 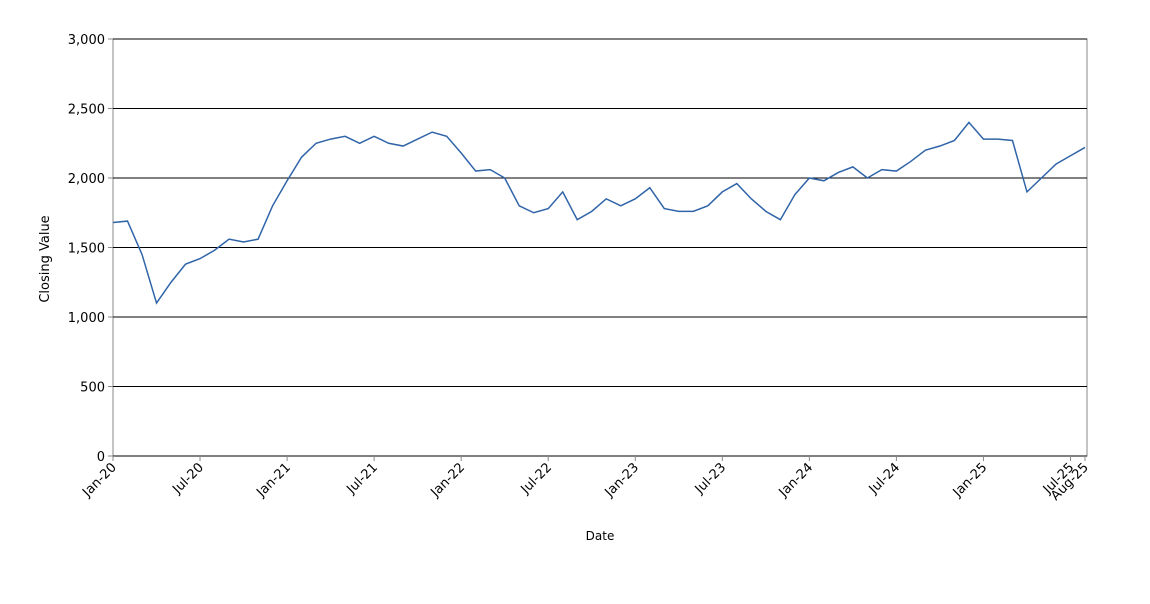 I want to click on y-tick-label: 2,000, so click(x=86, y=179).